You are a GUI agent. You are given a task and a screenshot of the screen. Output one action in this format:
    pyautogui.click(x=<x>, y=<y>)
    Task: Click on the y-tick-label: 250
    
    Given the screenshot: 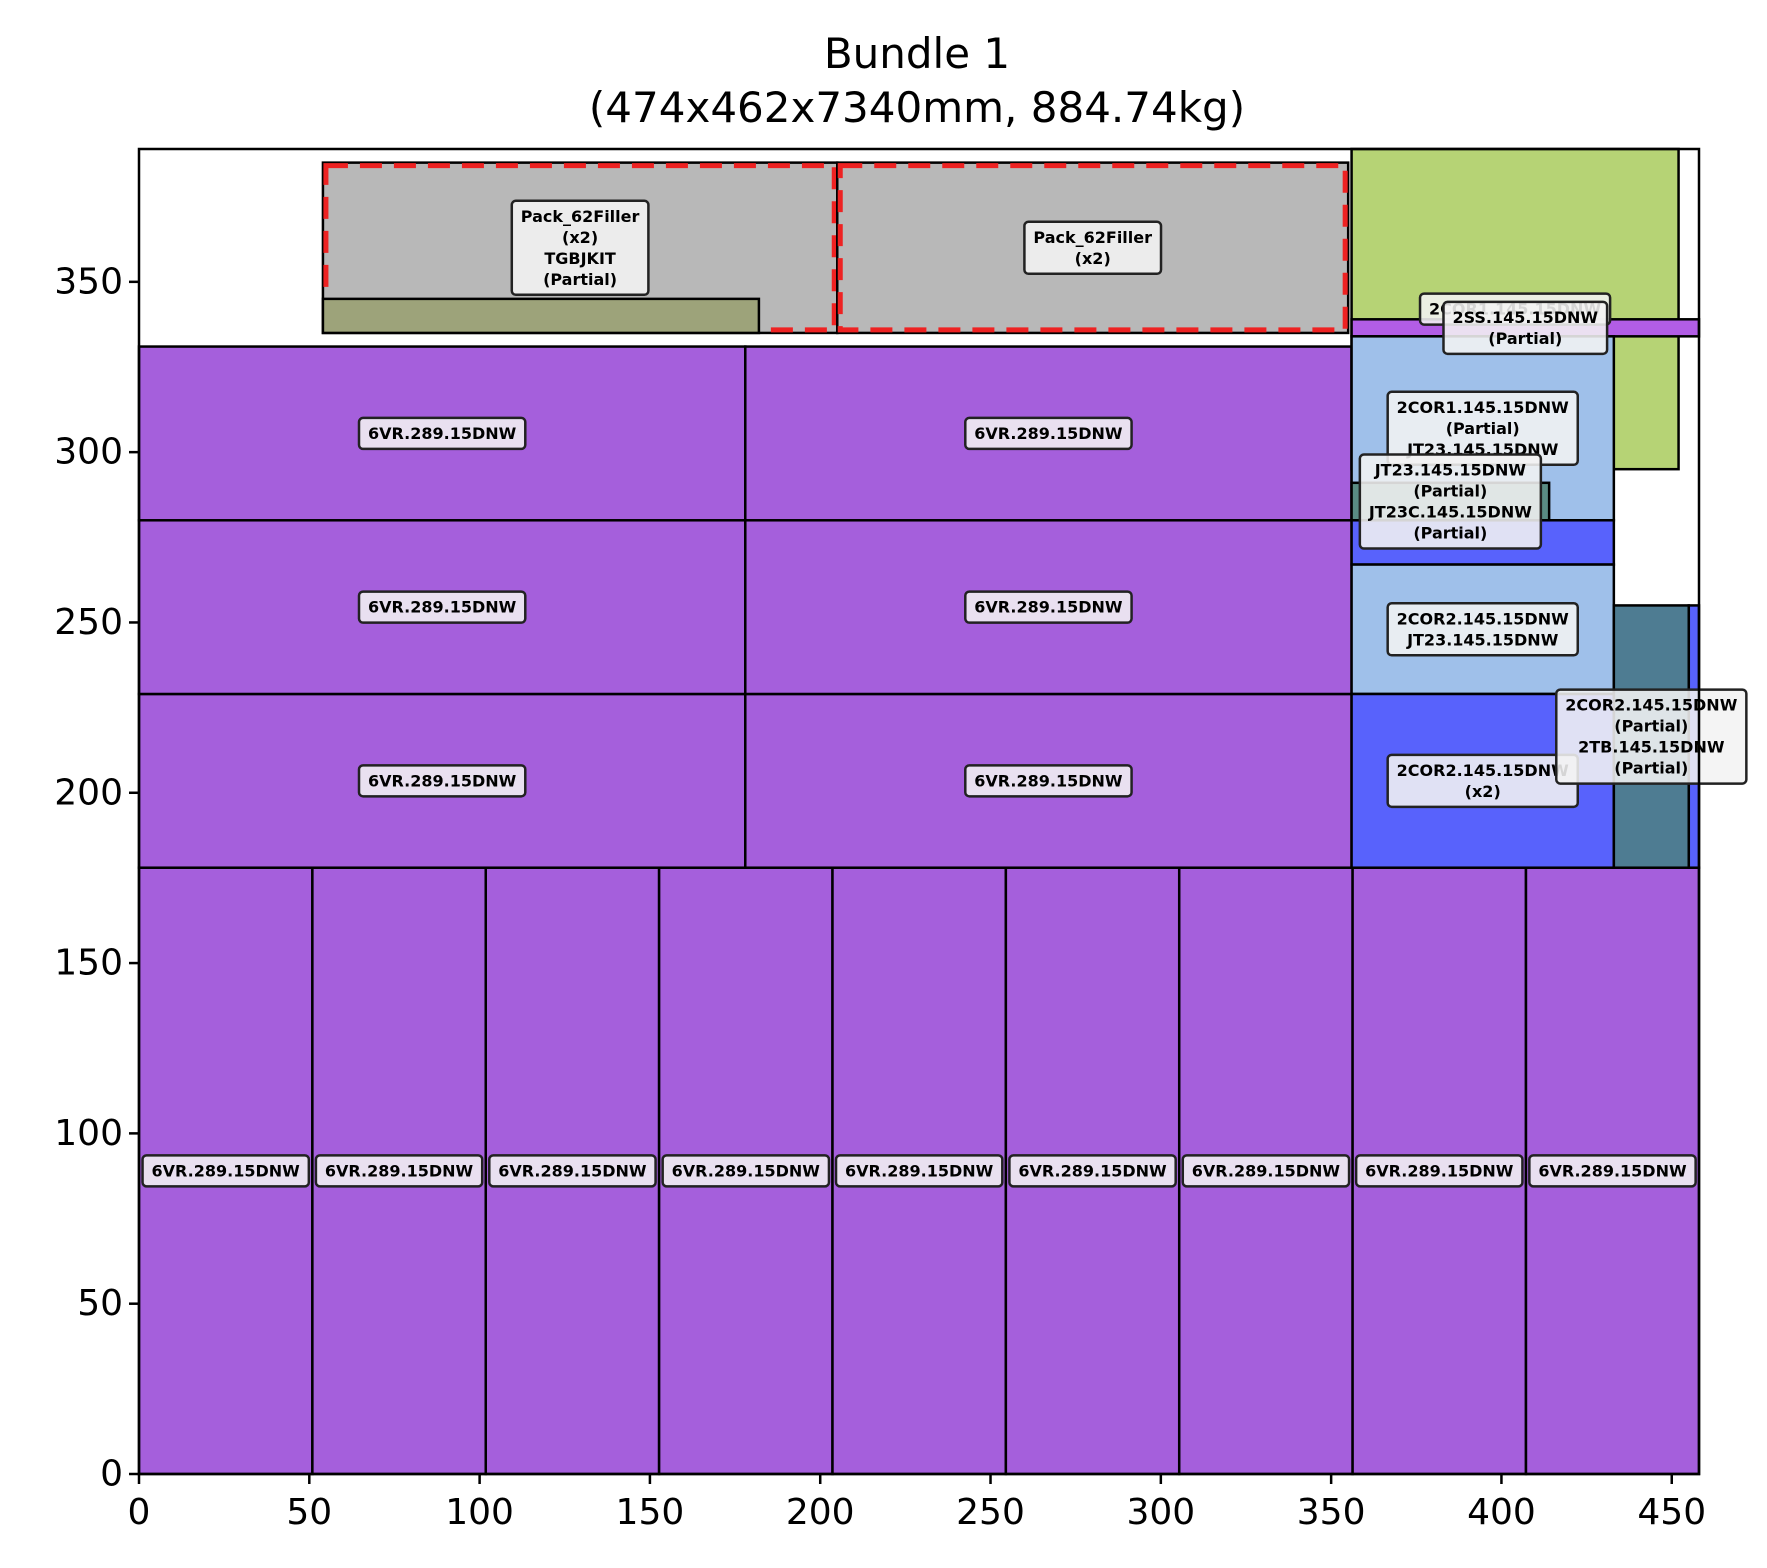 What is the action you would take?
    pyautogui.click(x=88, y=622)
    